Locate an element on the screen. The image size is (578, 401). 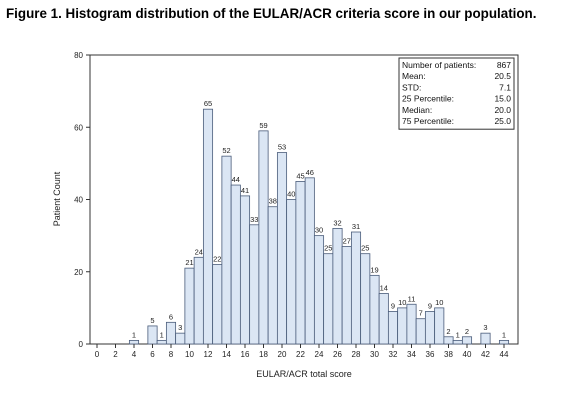
bar-value-label: 38 is located at coordinates (273, 201).